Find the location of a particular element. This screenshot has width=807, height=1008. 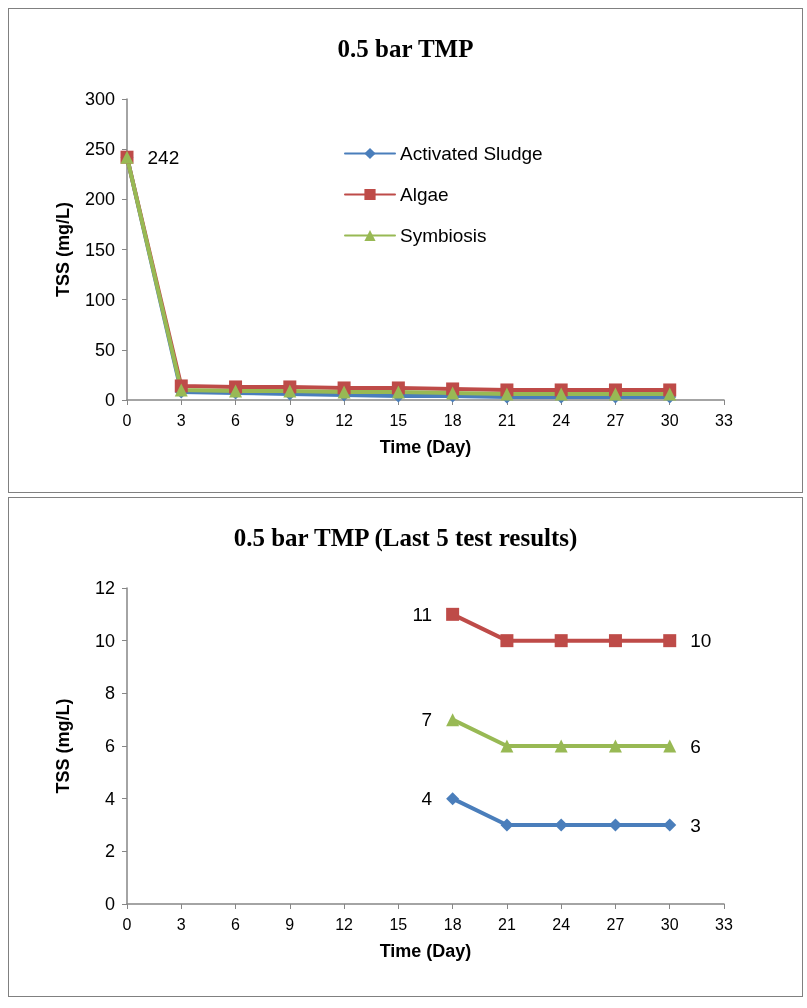

y-tick-label: 150 is located at coordinates (99, 249).